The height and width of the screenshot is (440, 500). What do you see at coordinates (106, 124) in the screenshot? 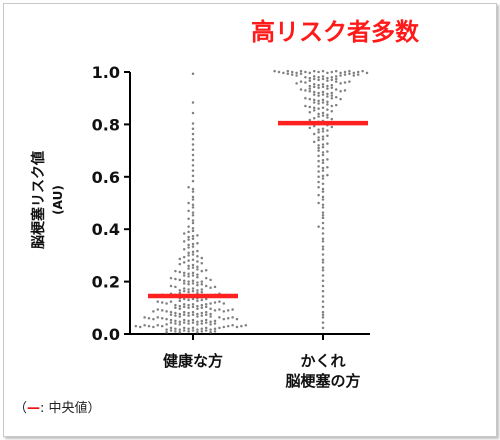
I see `y-tick-label: 0.8` at bounding box center [106, 124].